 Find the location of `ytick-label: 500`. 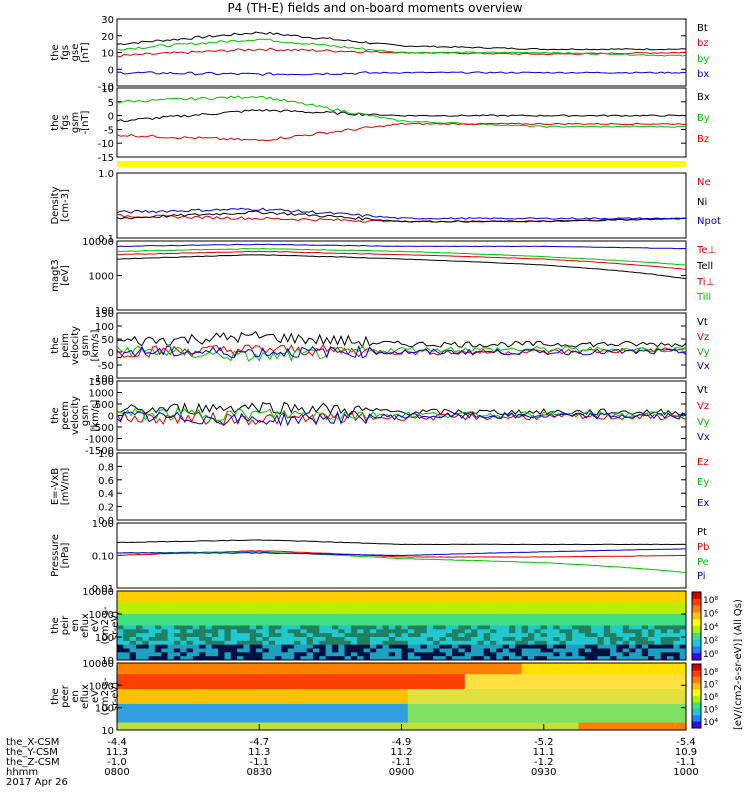

ytick-label: 500 is located at coordinates (104, 405).